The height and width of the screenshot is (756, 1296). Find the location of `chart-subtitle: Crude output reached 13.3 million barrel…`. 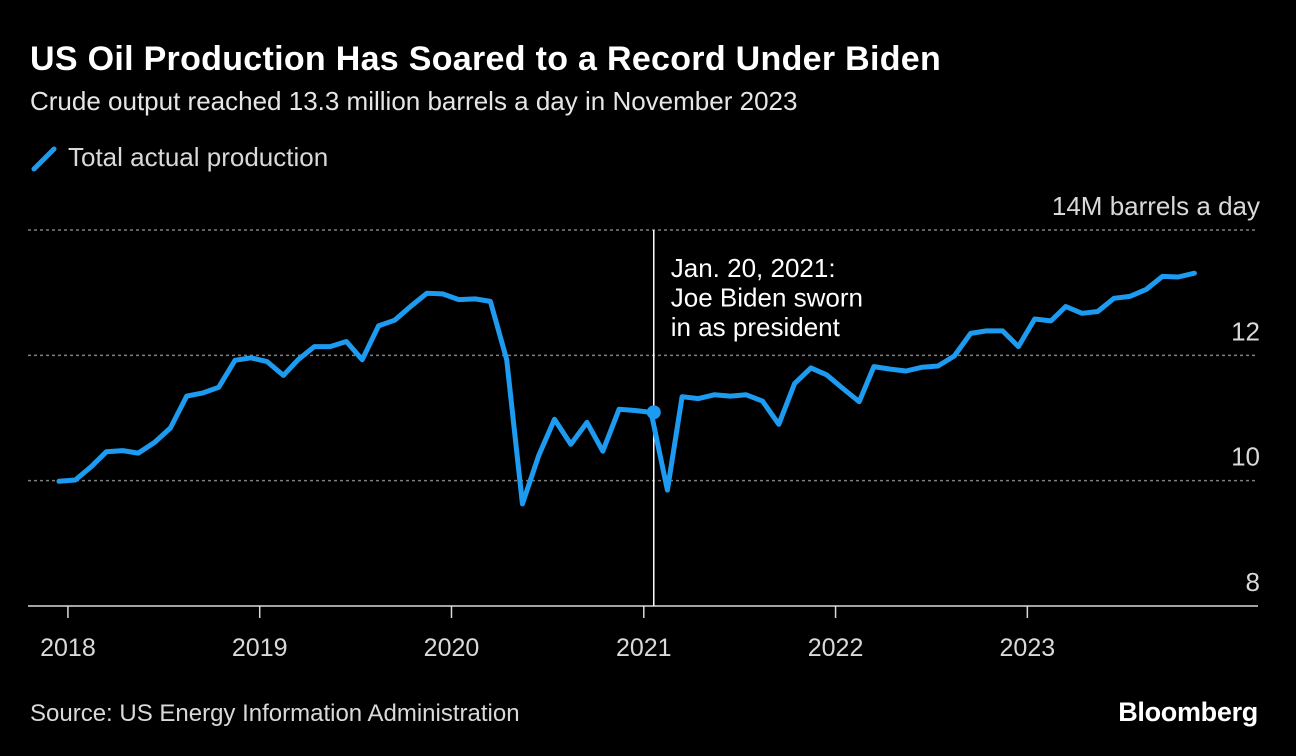

chart-subtitle: Crude output reached 13.3 million barrel… is located at coordinates (414, 101).